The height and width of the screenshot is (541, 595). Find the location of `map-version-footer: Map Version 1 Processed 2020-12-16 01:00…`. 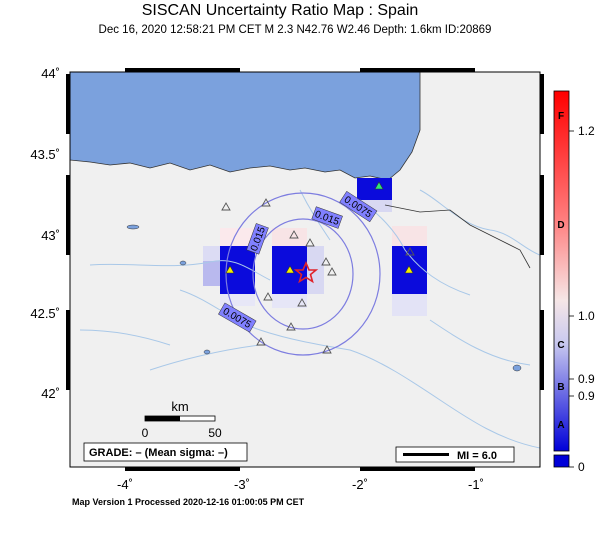

map-version-footer: Map Version 1 Processed 2020-12-16 01:00… is located at coordinates (188, 502).